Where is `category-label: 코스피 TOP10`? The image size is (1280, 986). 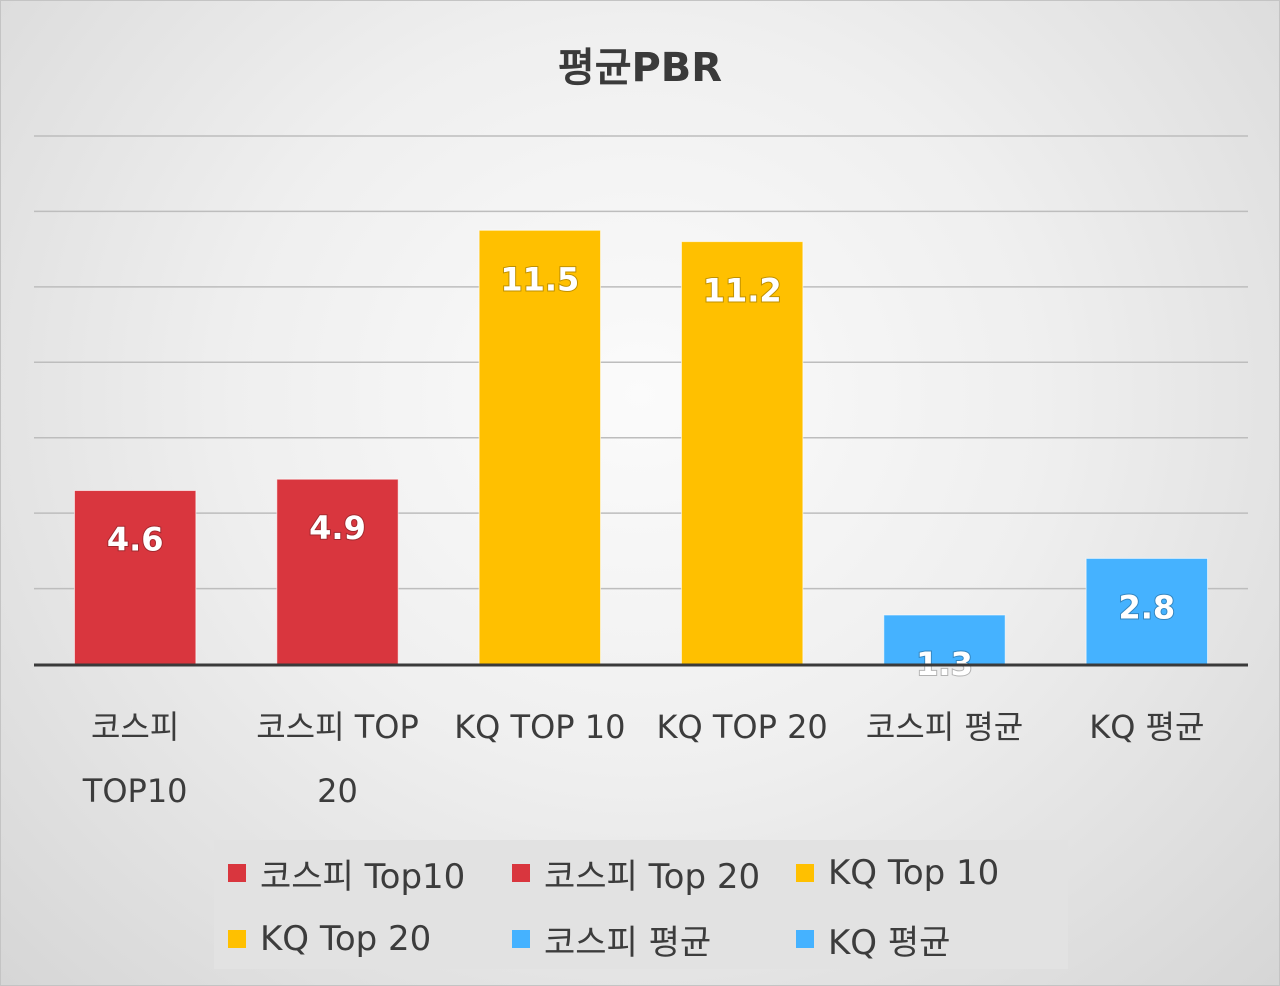 category-label: 코스피 TOP10 is located at coordinates (135, 759).